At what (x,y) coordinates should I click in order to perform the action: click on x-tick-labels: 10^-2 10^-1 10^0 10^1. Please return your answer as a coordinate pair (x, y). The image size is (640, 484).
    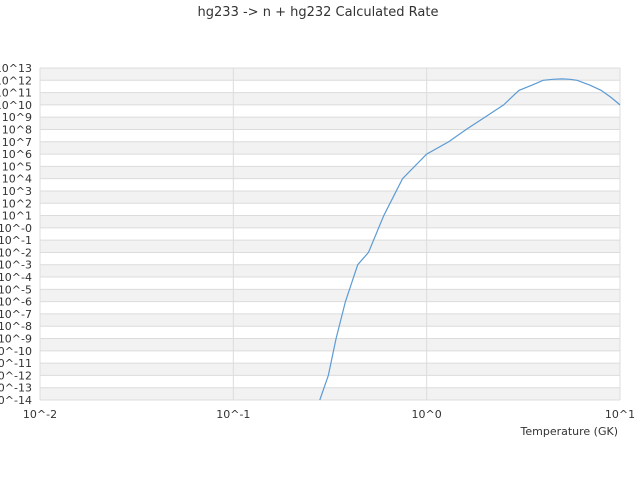
    Looking at the image, I should click on (329, 414).